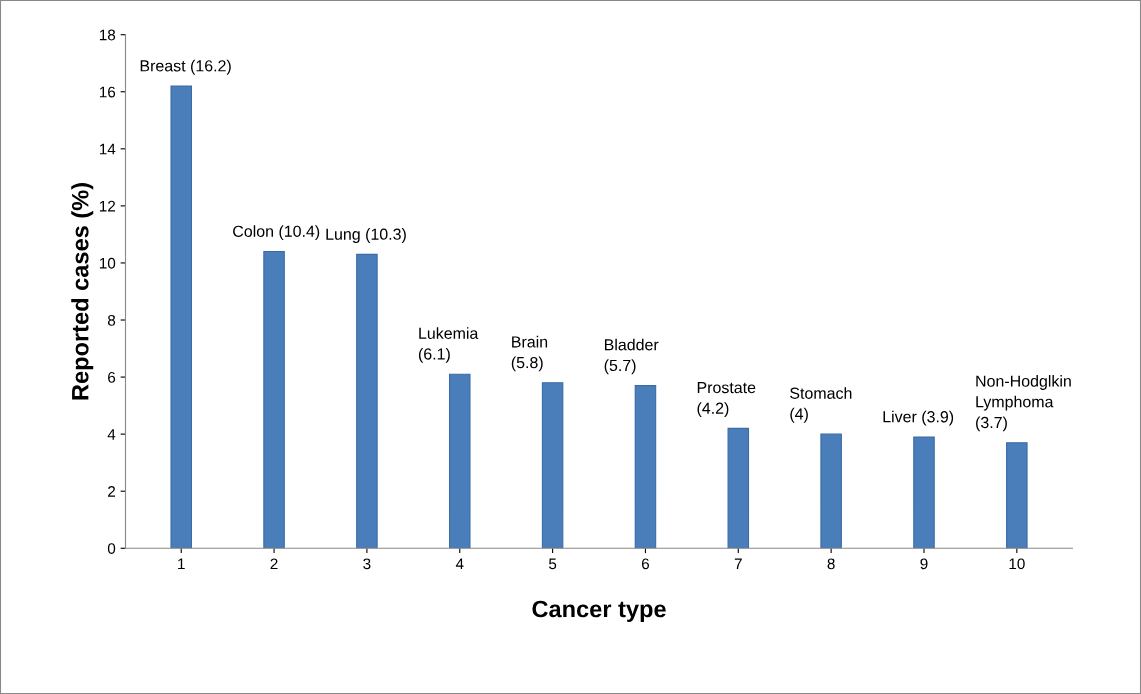  I want to click on x-tick-label: 9, so click(924, 564).